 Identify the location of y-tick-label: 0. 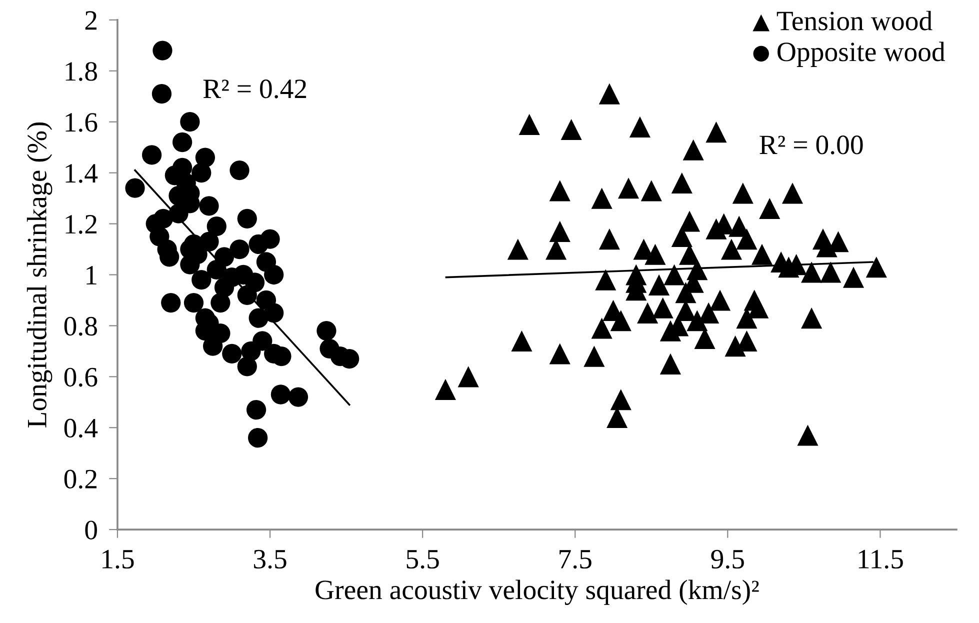
(91, 530).